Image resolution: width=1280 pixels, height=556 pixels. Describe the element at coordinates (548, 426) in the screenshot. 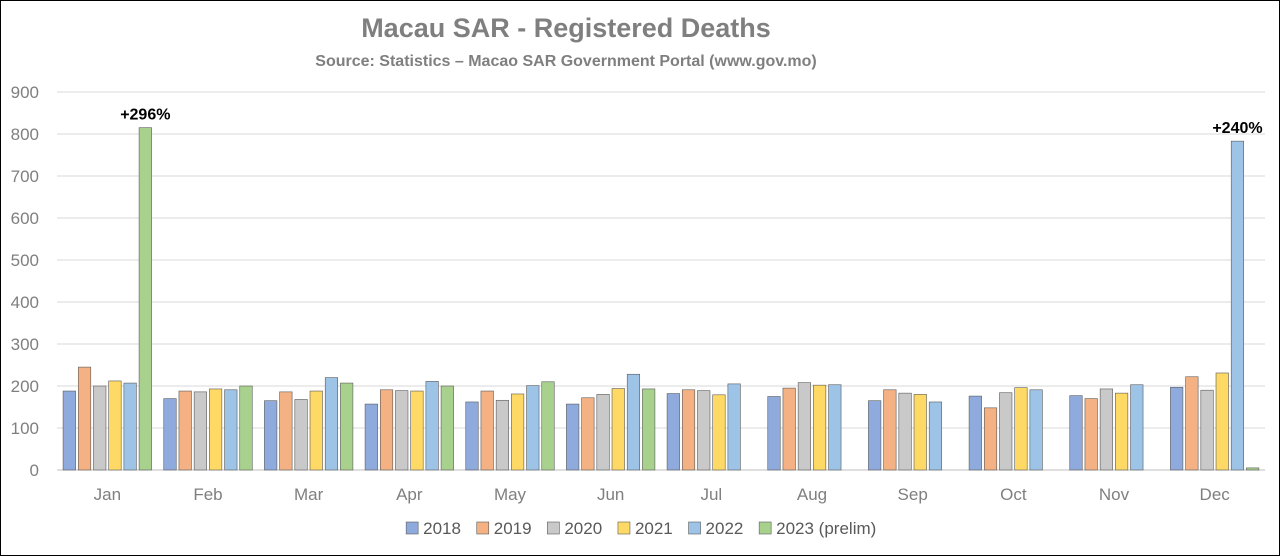

I see `bar-may-2023` at that location.